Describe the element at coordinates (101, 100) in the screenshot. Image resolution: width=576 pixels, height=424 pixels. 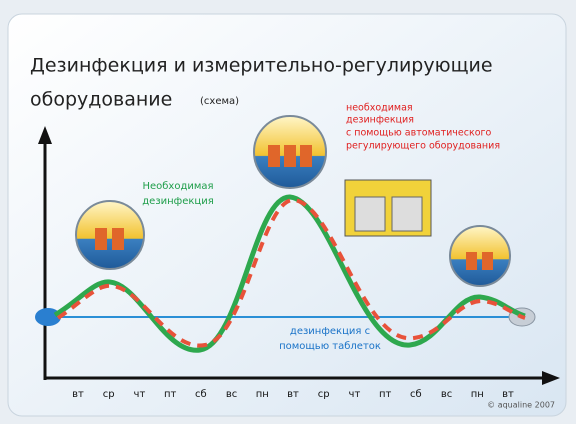
I see `title: оборудование` at that location.